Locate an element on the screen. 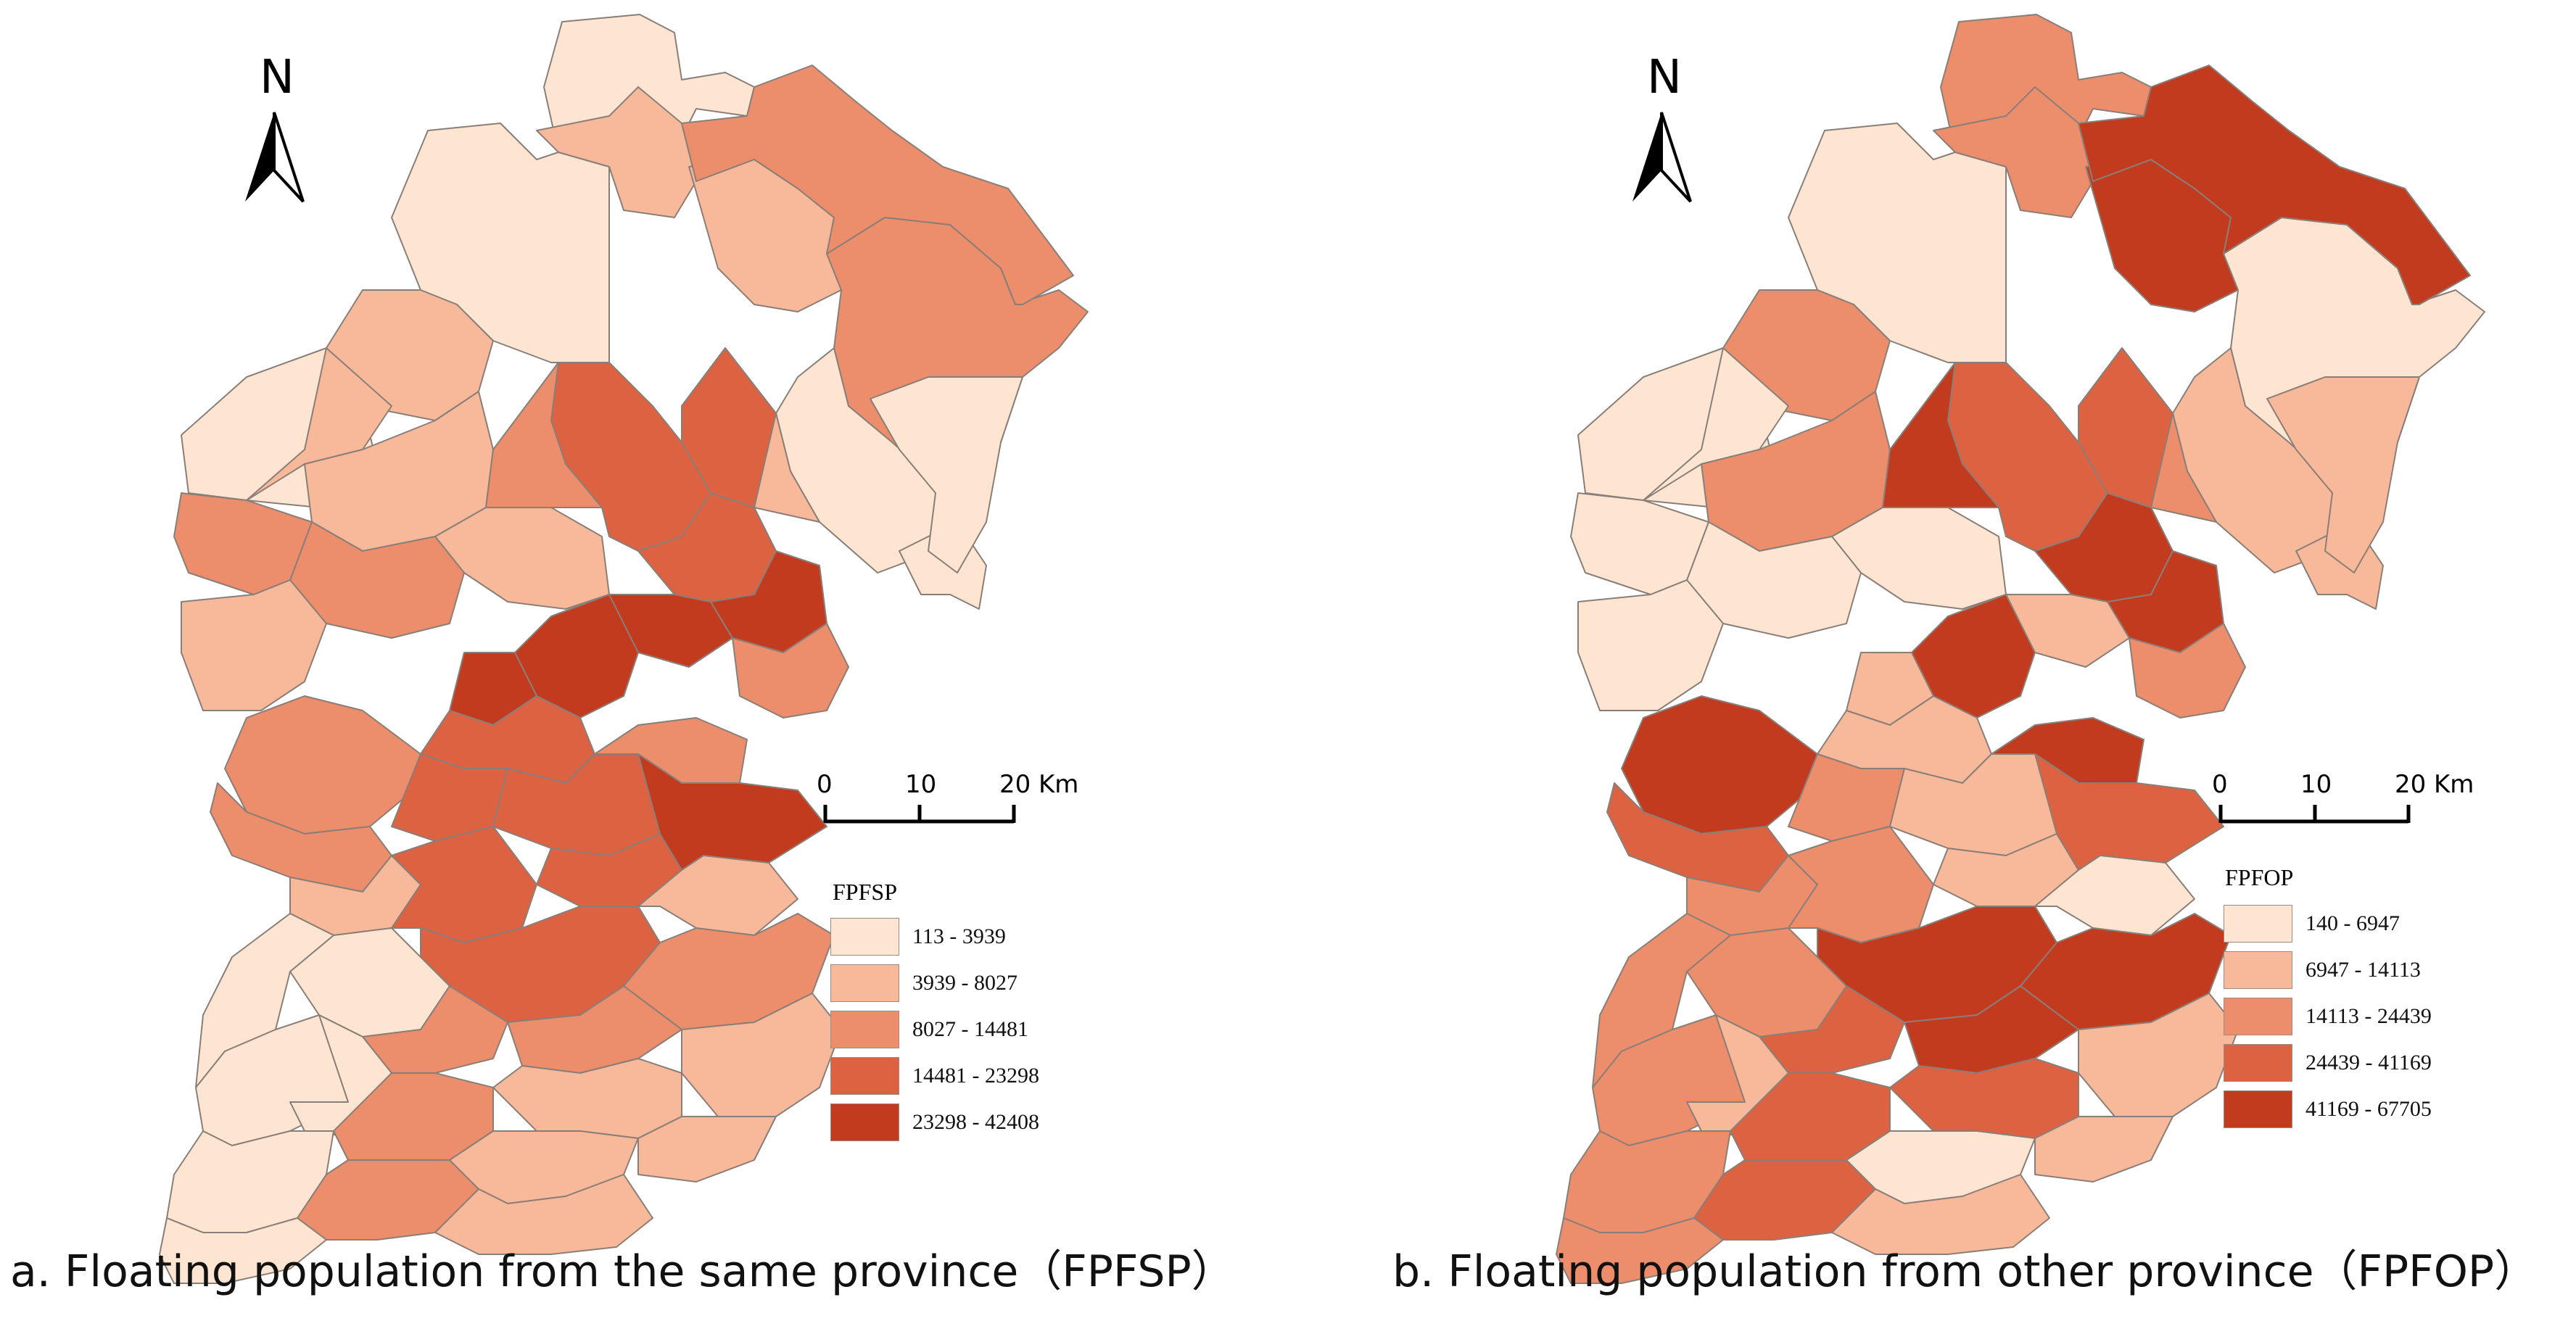 The width and height of the screenshot is (2576, 1321). legend-class-3: 8027 - 14481 is located at coordinates (929, 1029).